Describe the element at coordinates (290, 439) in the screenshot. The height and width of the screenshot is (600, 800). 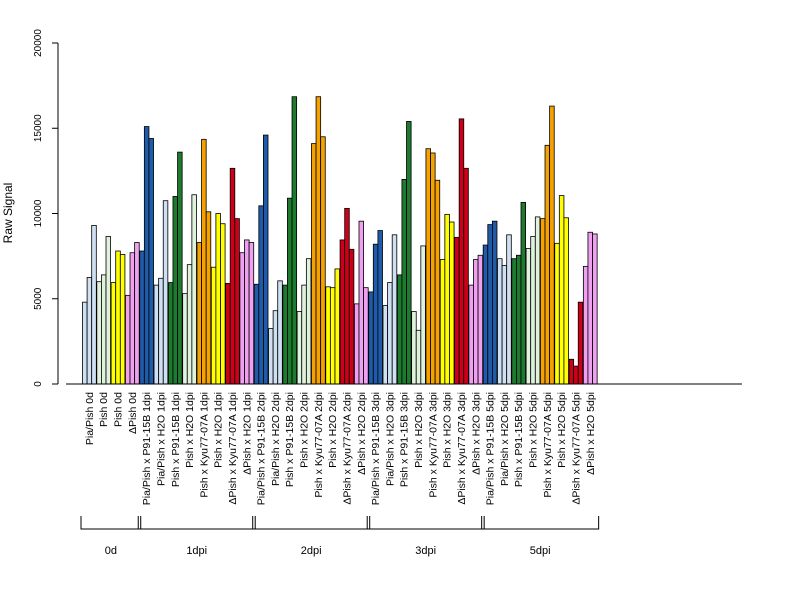
I see `x-tick-label: Pish x P91-15B 2dpi` at that location.